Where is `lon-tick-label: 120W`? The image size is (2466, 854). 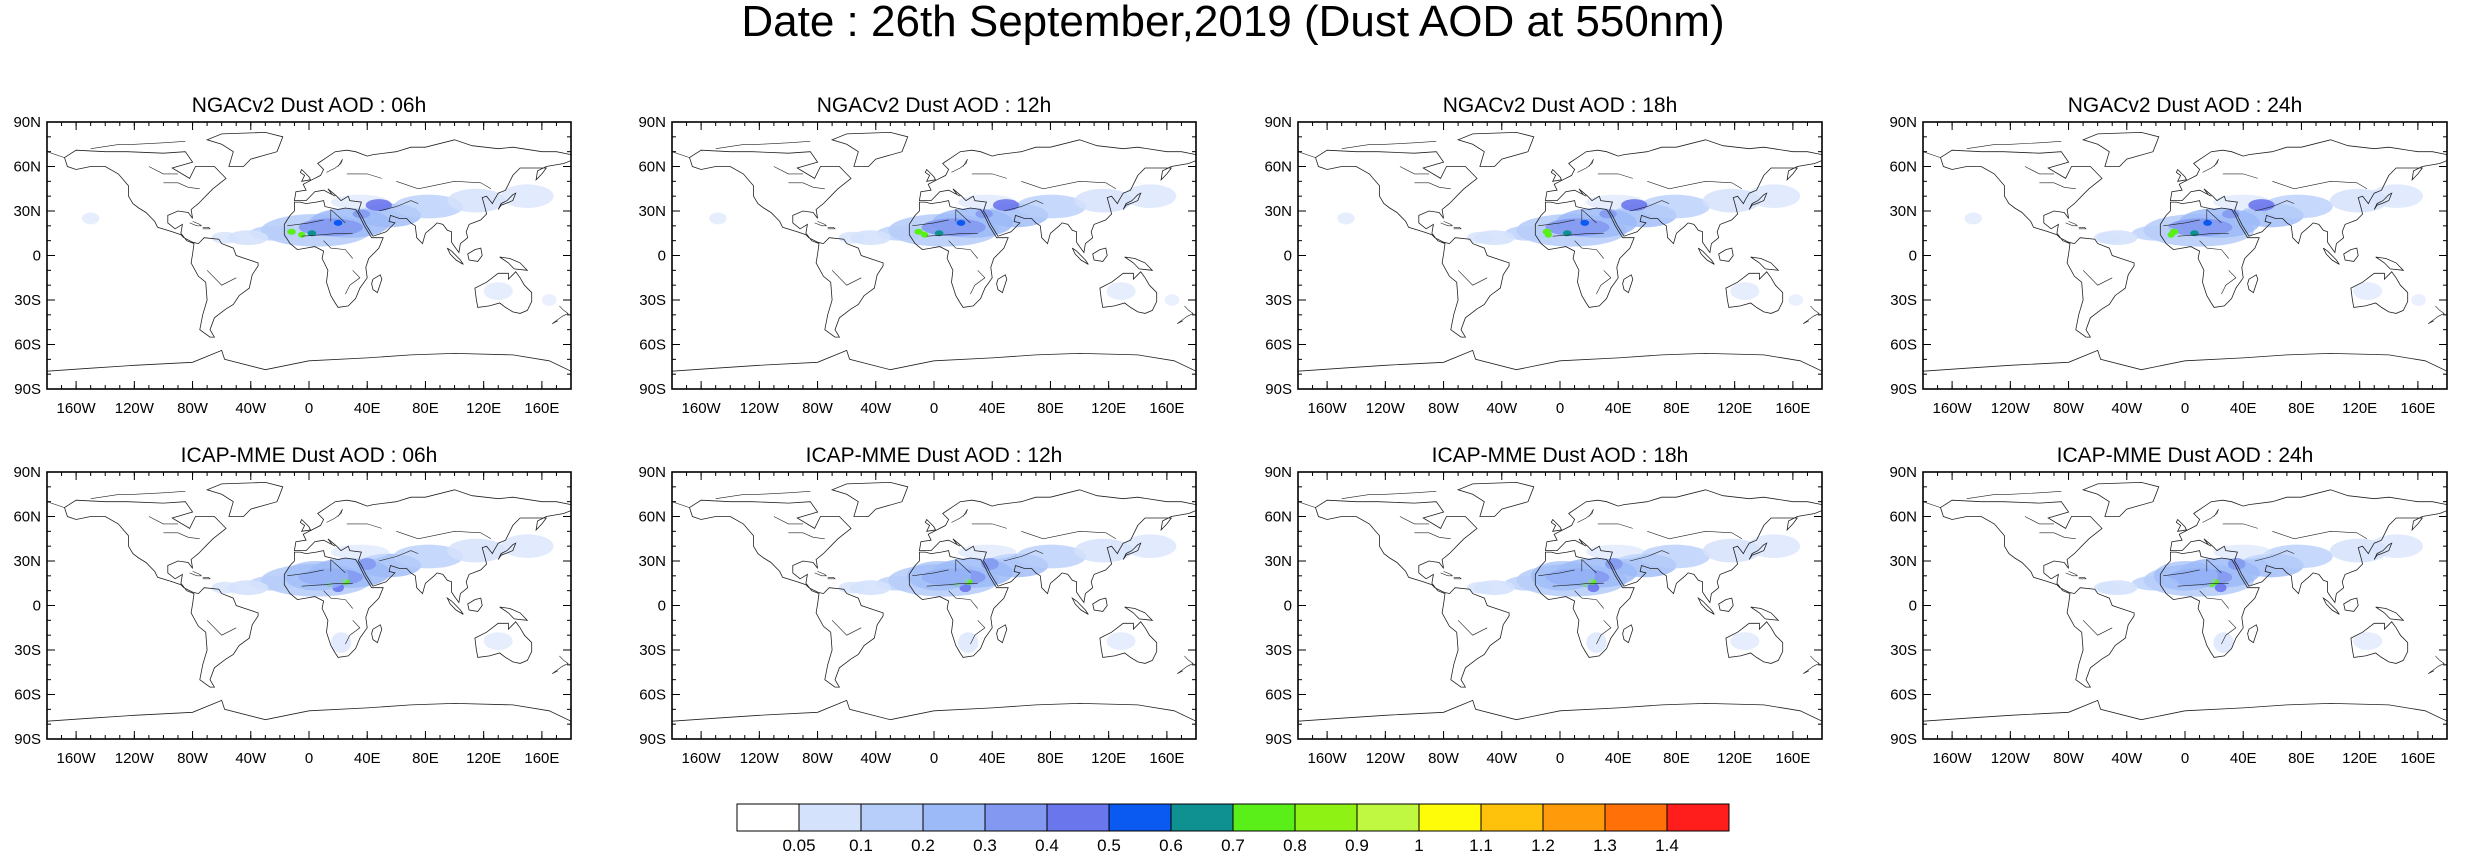
lon-tick-label: 120W is located at coordinates (135, 758).